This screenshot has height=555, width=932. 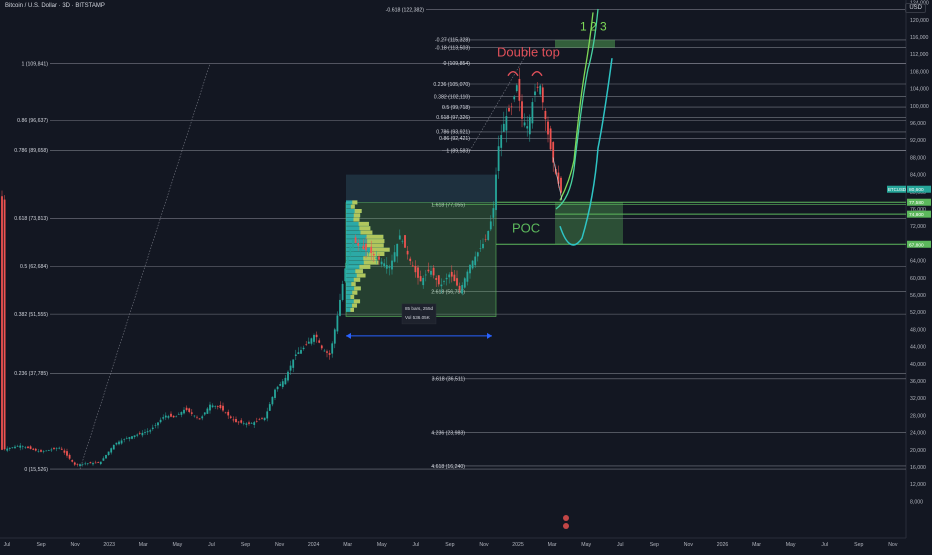 What do you see at coordinates (453, 133) in the screenshot?
I see `fib-label: 0.786 (93,921)` at bounding box center [453, 133].